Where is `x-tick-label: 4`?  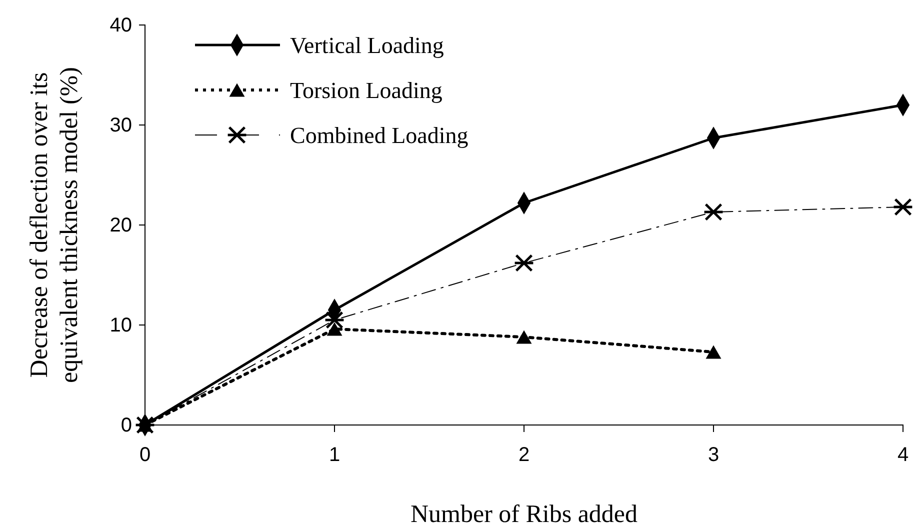
x-tick-label: 4 is located at coordinates (903, 455).